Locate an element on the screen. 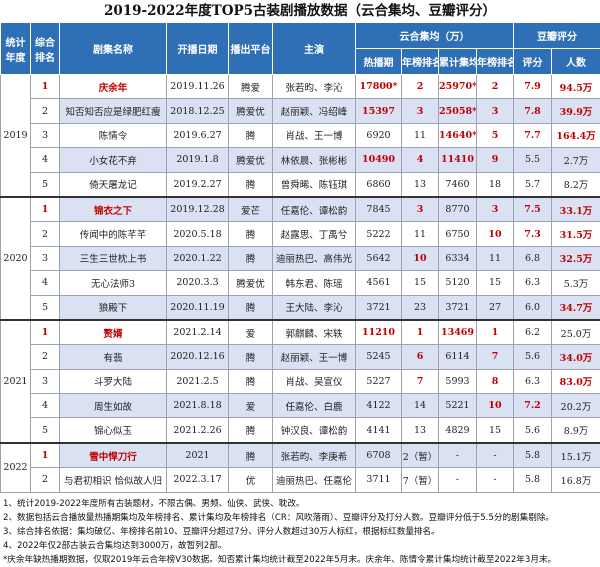 This screenshot has width=600, height=567. cast-cell: 肖战、吴宣仪 is located at coordinates (314, 381).